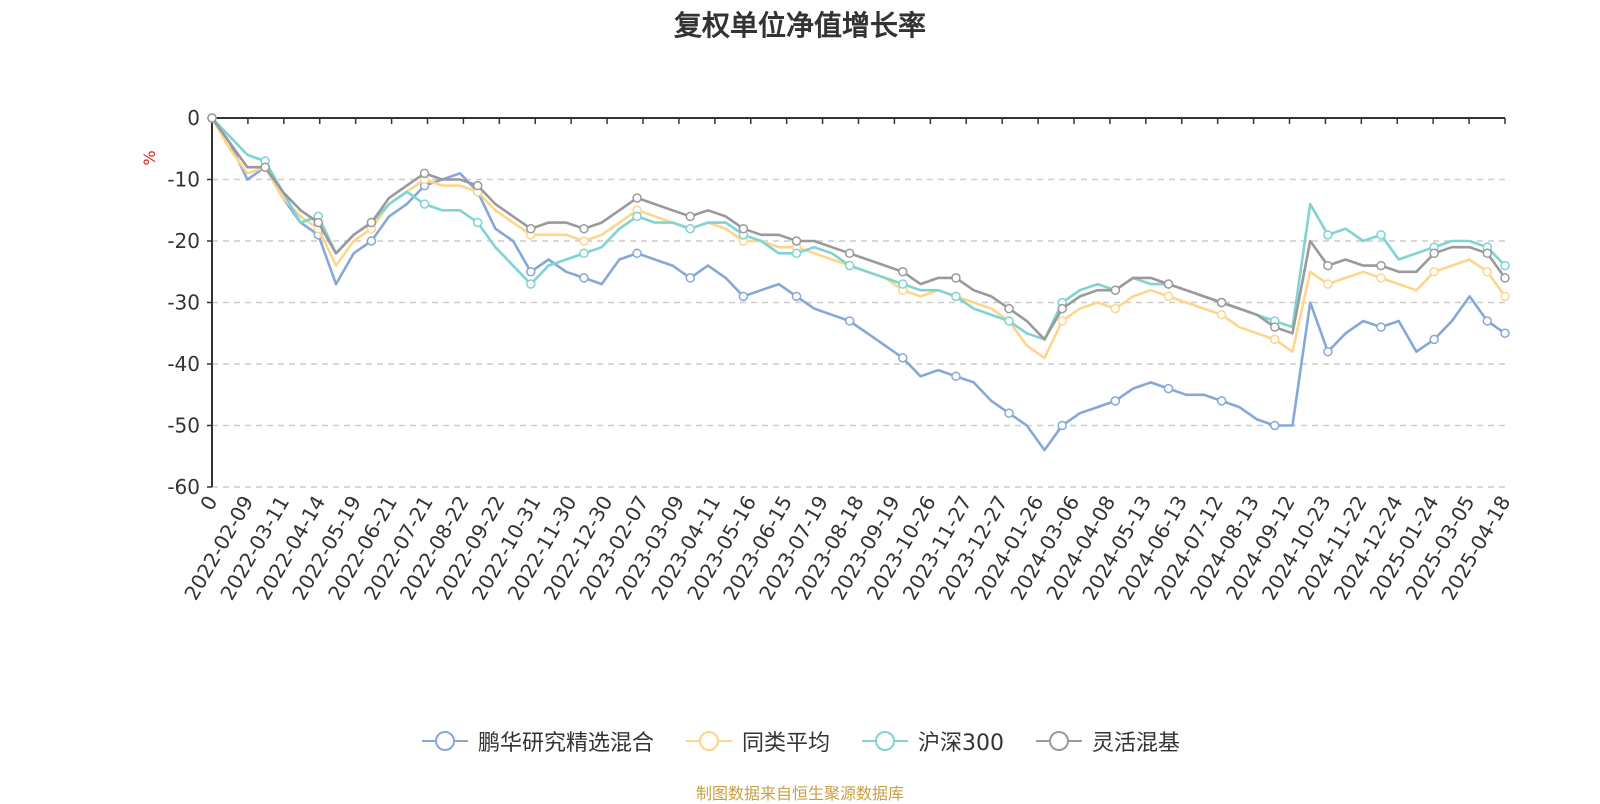 This screenshot has height=804, width=1600. I want to click on y-tick-label: 0, so click(193, 118).